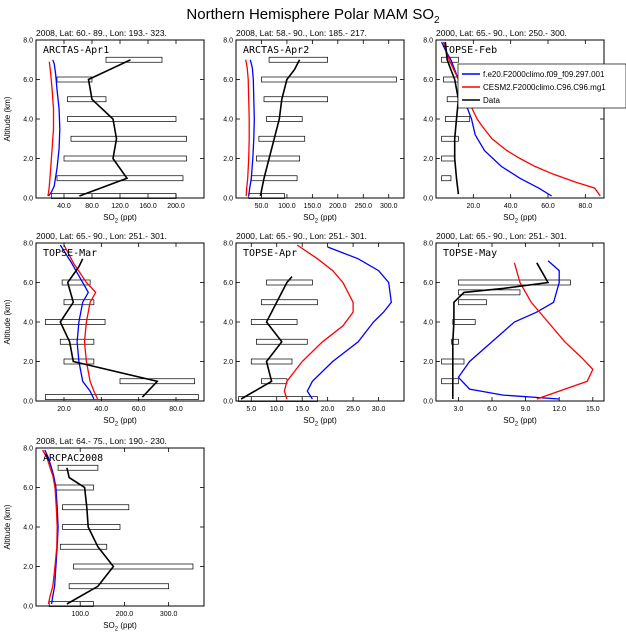 Image resolution: width=626 pixels, height=640 pixels. Describe the element at coordinates (364, 206) in the screenshot. I see `x-tick-label: 250.0` at that location.